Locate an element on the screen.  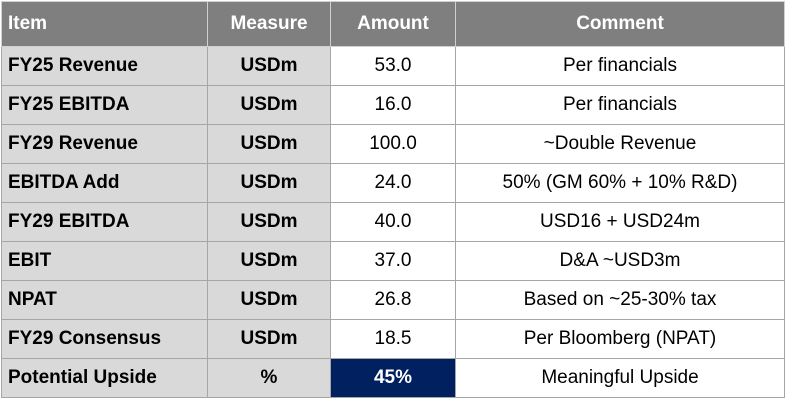
table-cell: 53.0 is located at coordinates (393, 66).